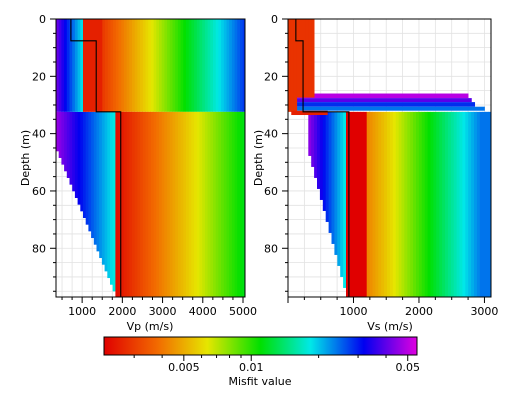  Describe the element at coordinates (390, 326) in the screenshot. I see `vs-x-axis-label: Vs (m/s)` at that location.